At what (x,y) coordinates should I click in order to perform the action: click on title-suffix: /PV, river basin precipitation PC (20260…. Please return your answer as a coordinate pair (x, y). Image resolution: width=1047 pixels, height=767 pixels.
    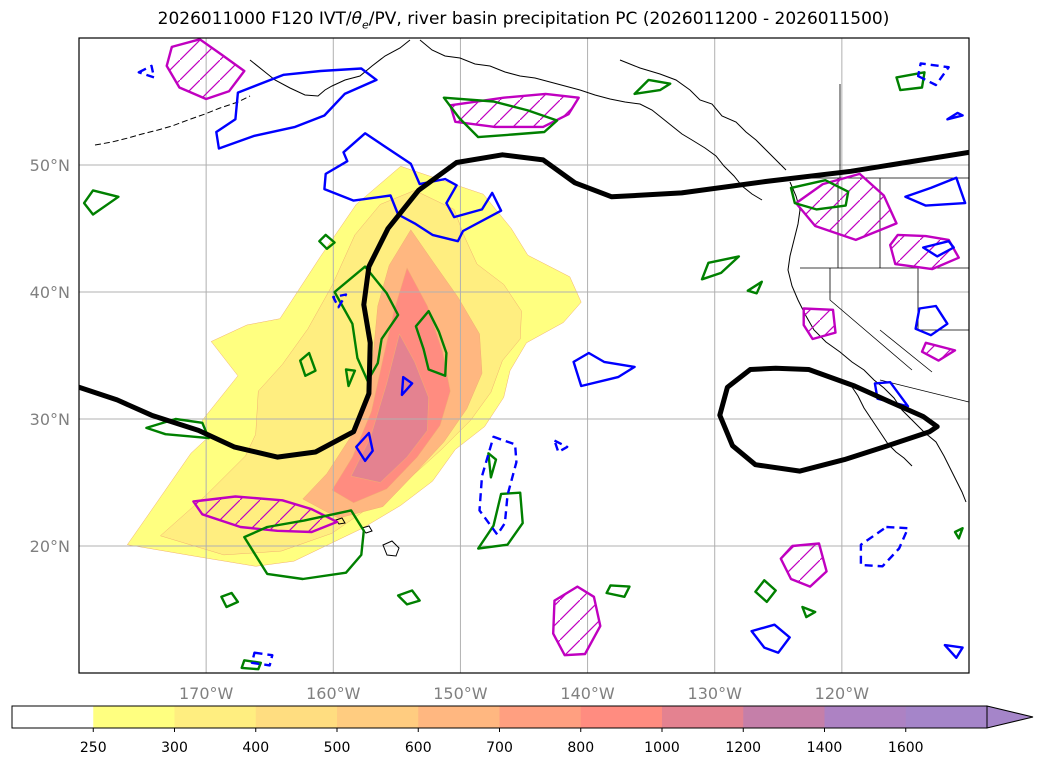
    Looking at the image, I should click on (629, 19).